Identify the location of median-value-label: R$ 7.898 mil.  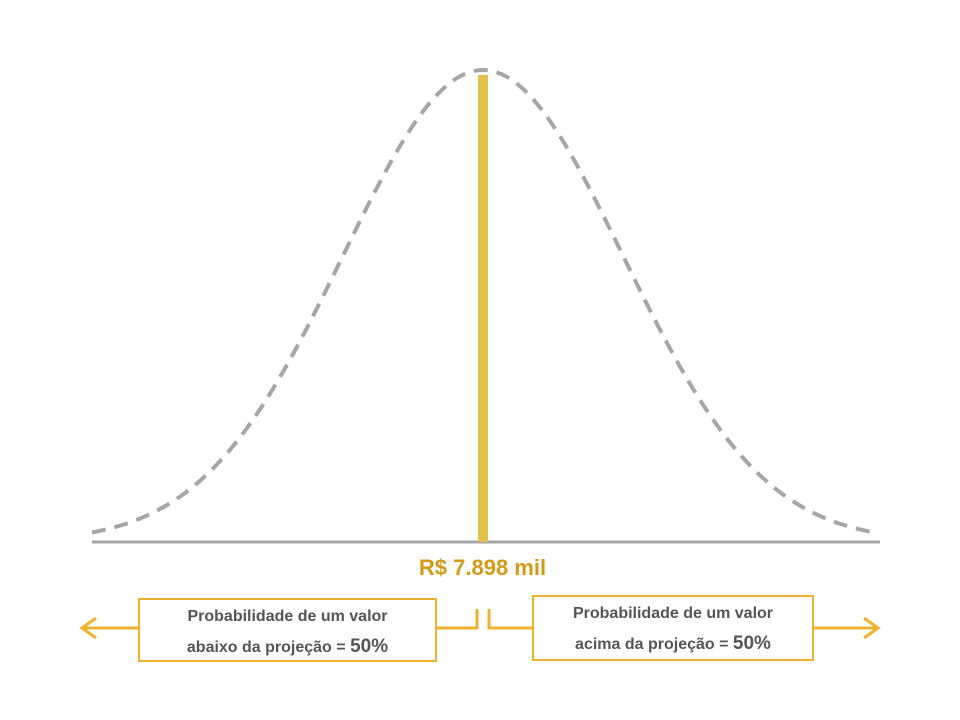
(482, 567).